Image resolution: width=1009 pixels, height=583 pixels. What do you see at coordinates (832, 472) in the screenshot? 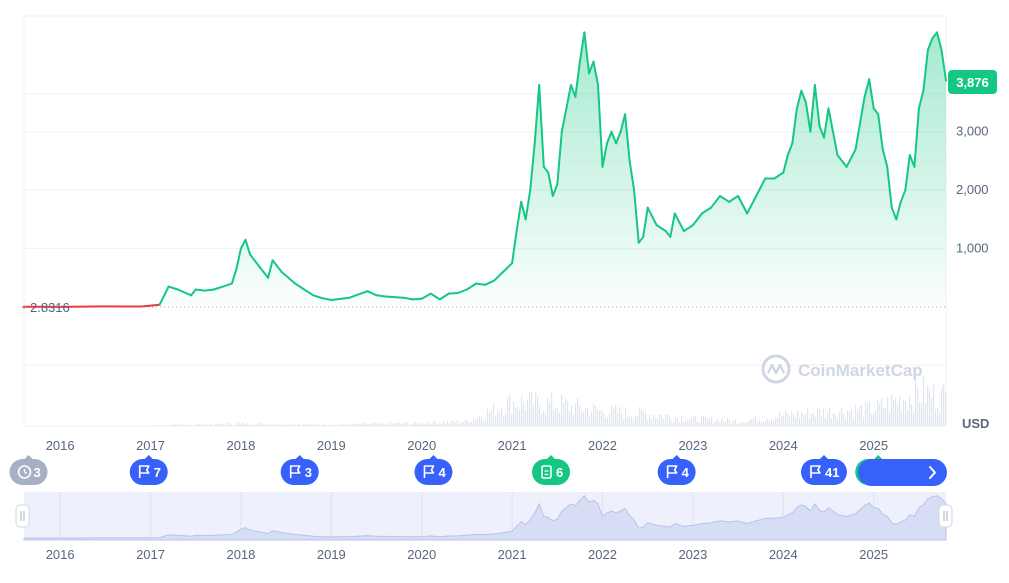
I see `event-badge-count: 41` at bounding box center [832, 472].